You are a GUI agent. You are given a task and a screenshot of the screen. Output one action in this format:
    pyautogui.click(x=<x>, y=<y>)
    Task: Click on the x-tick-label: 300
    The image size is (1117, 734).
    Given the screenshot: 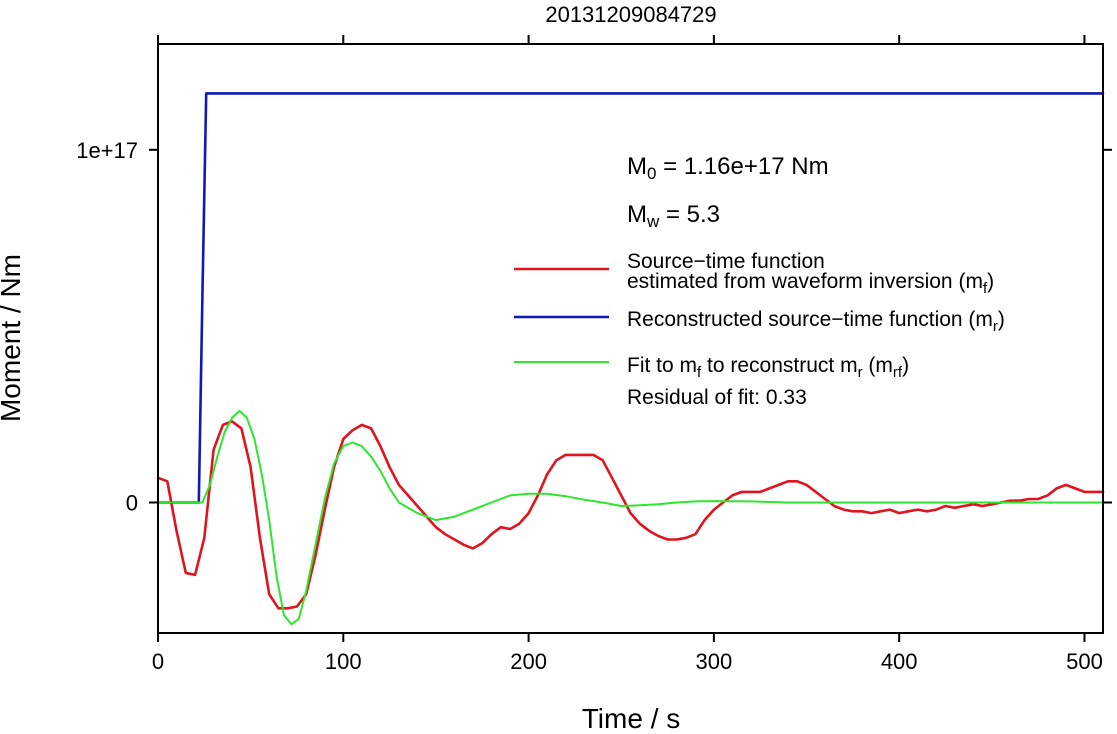 What is the action you would take?
    pyautogui.click(x=714, y=661)
    